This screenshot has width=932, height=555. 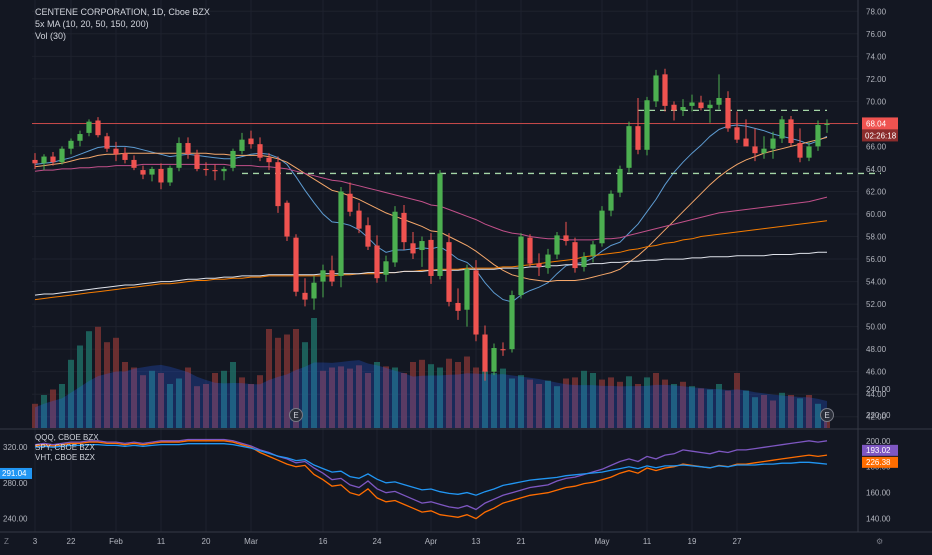 I want to click on lower-right-tick-label: 200.00, so click(x=878, y=441).